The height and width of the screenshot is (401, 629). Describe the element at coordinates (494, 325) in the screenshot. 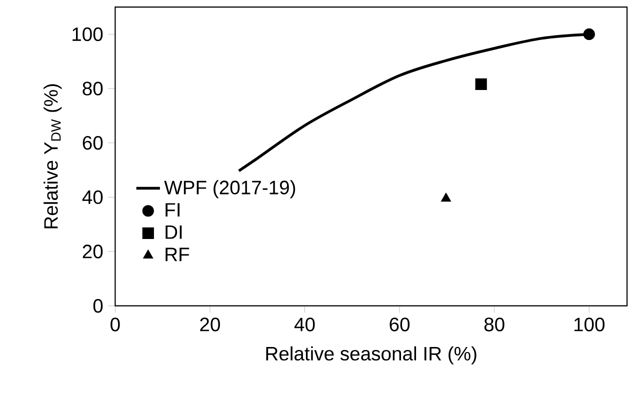

I see `x-tick-label: 80` at that location.